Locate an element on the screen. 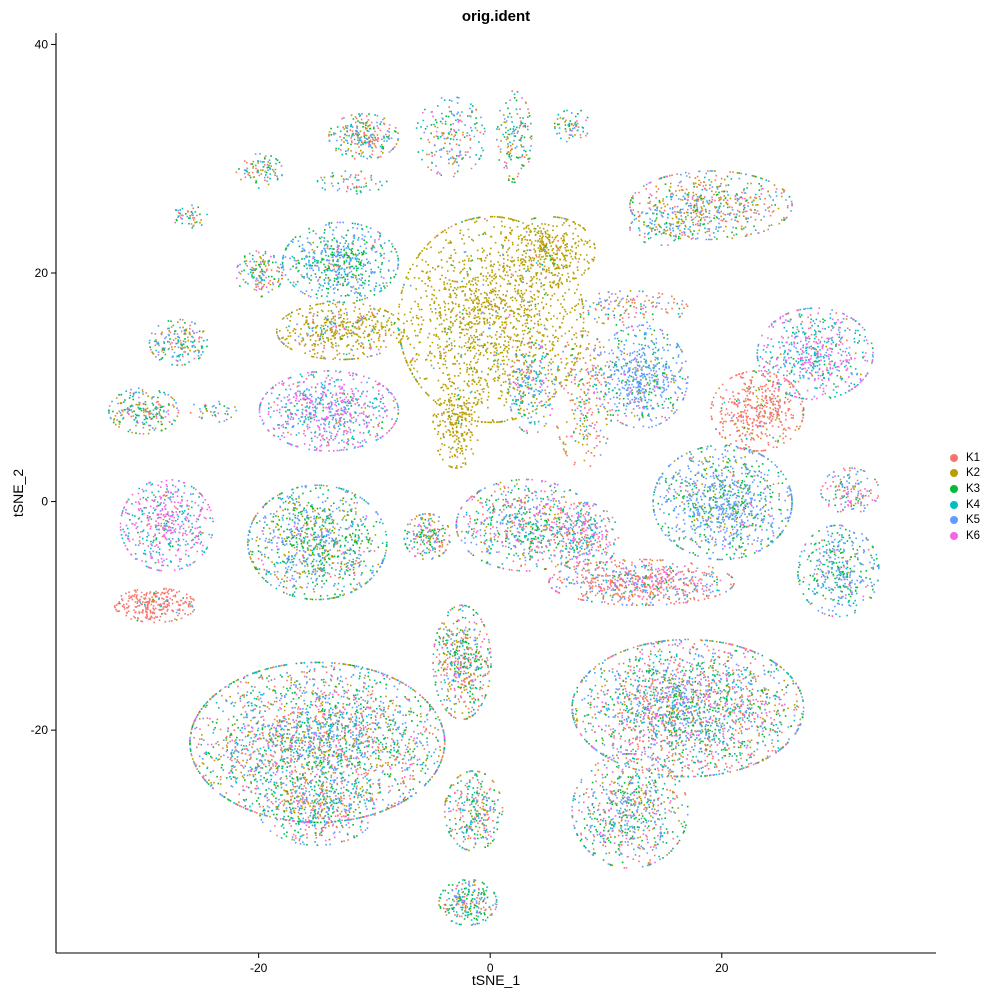 The height and width of the screenshot is (1000, 1000). legend-item-k1: K1 is located at coordinates (965, 458).